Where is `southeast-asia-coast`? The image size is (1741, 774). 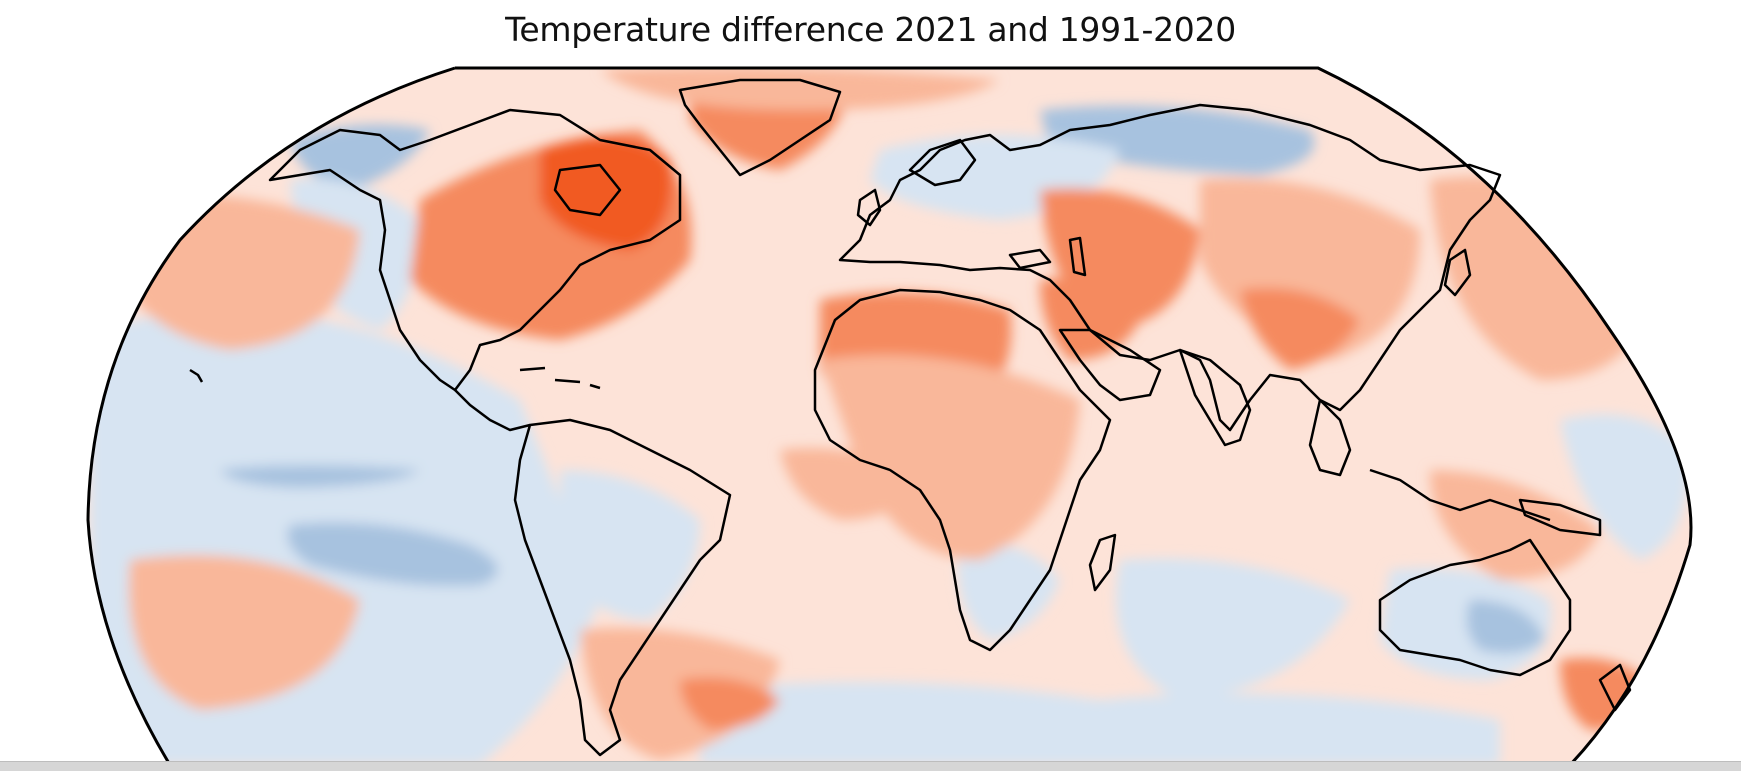 southeast-asia-coast is located at coordinates (1330, 437).